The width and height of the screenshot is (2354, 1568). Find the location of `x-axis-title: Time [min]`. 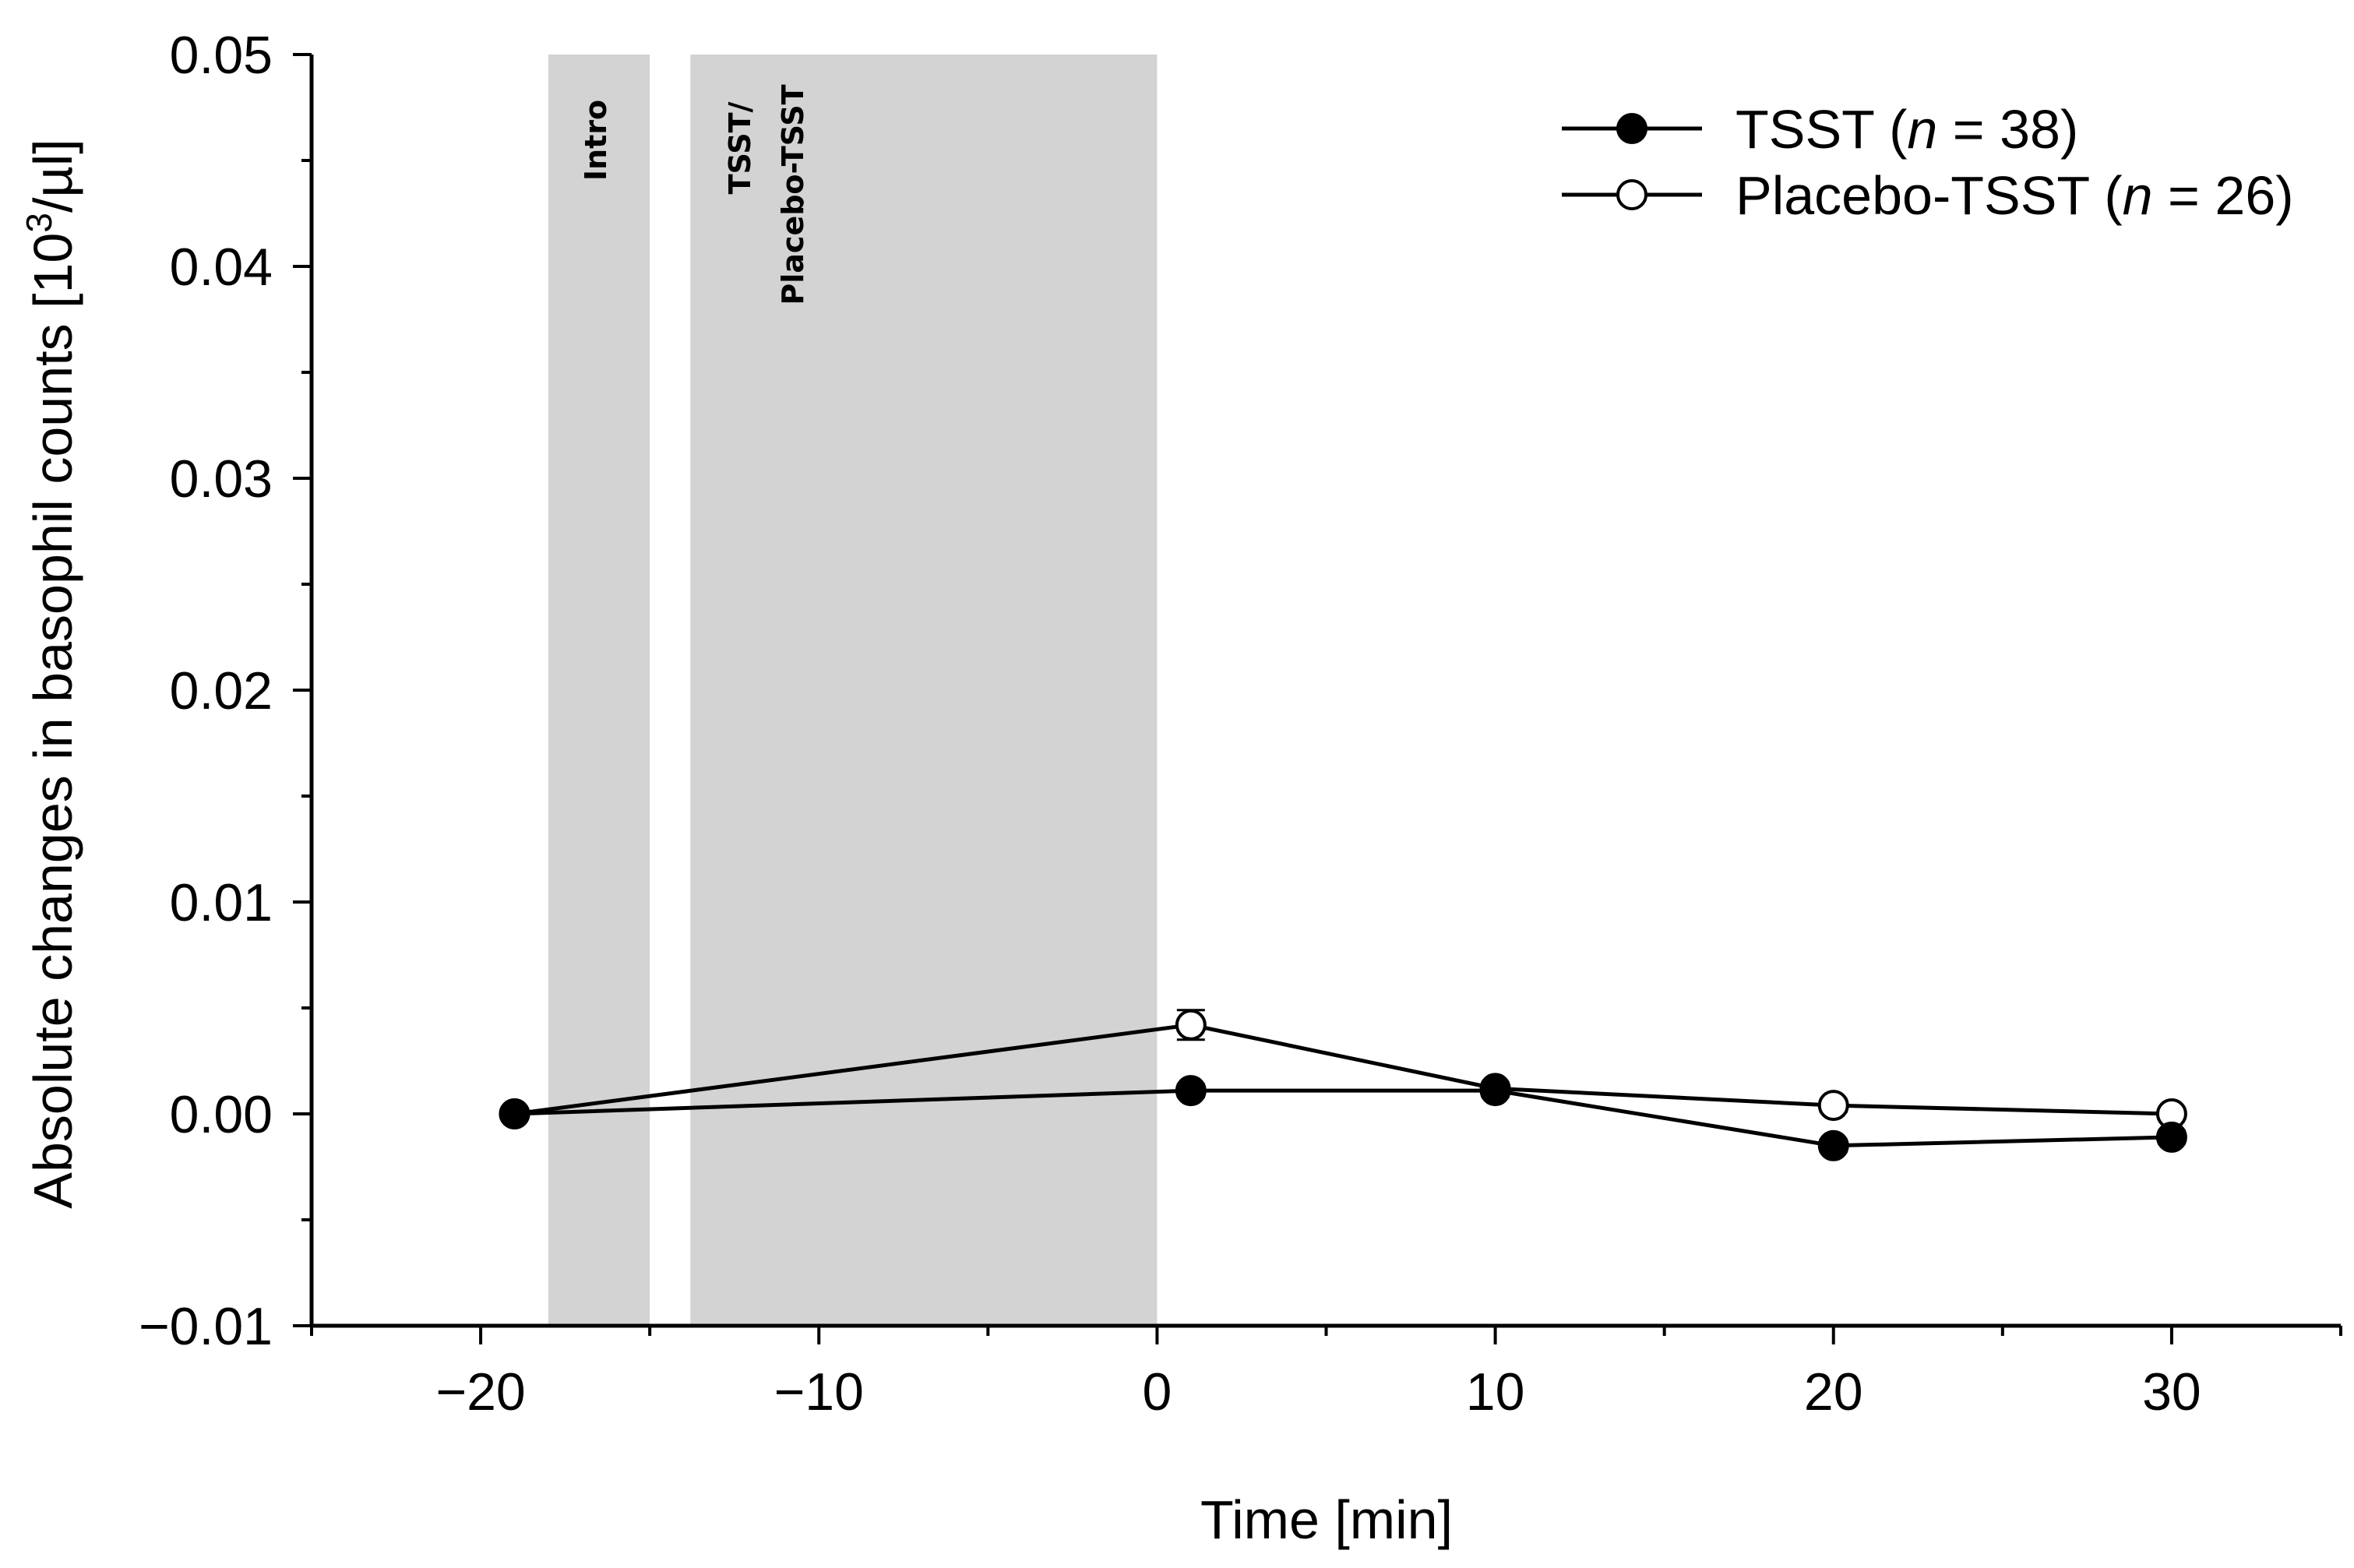

x-axis-title: Time [min] is located at coordinates (1326, 1520).